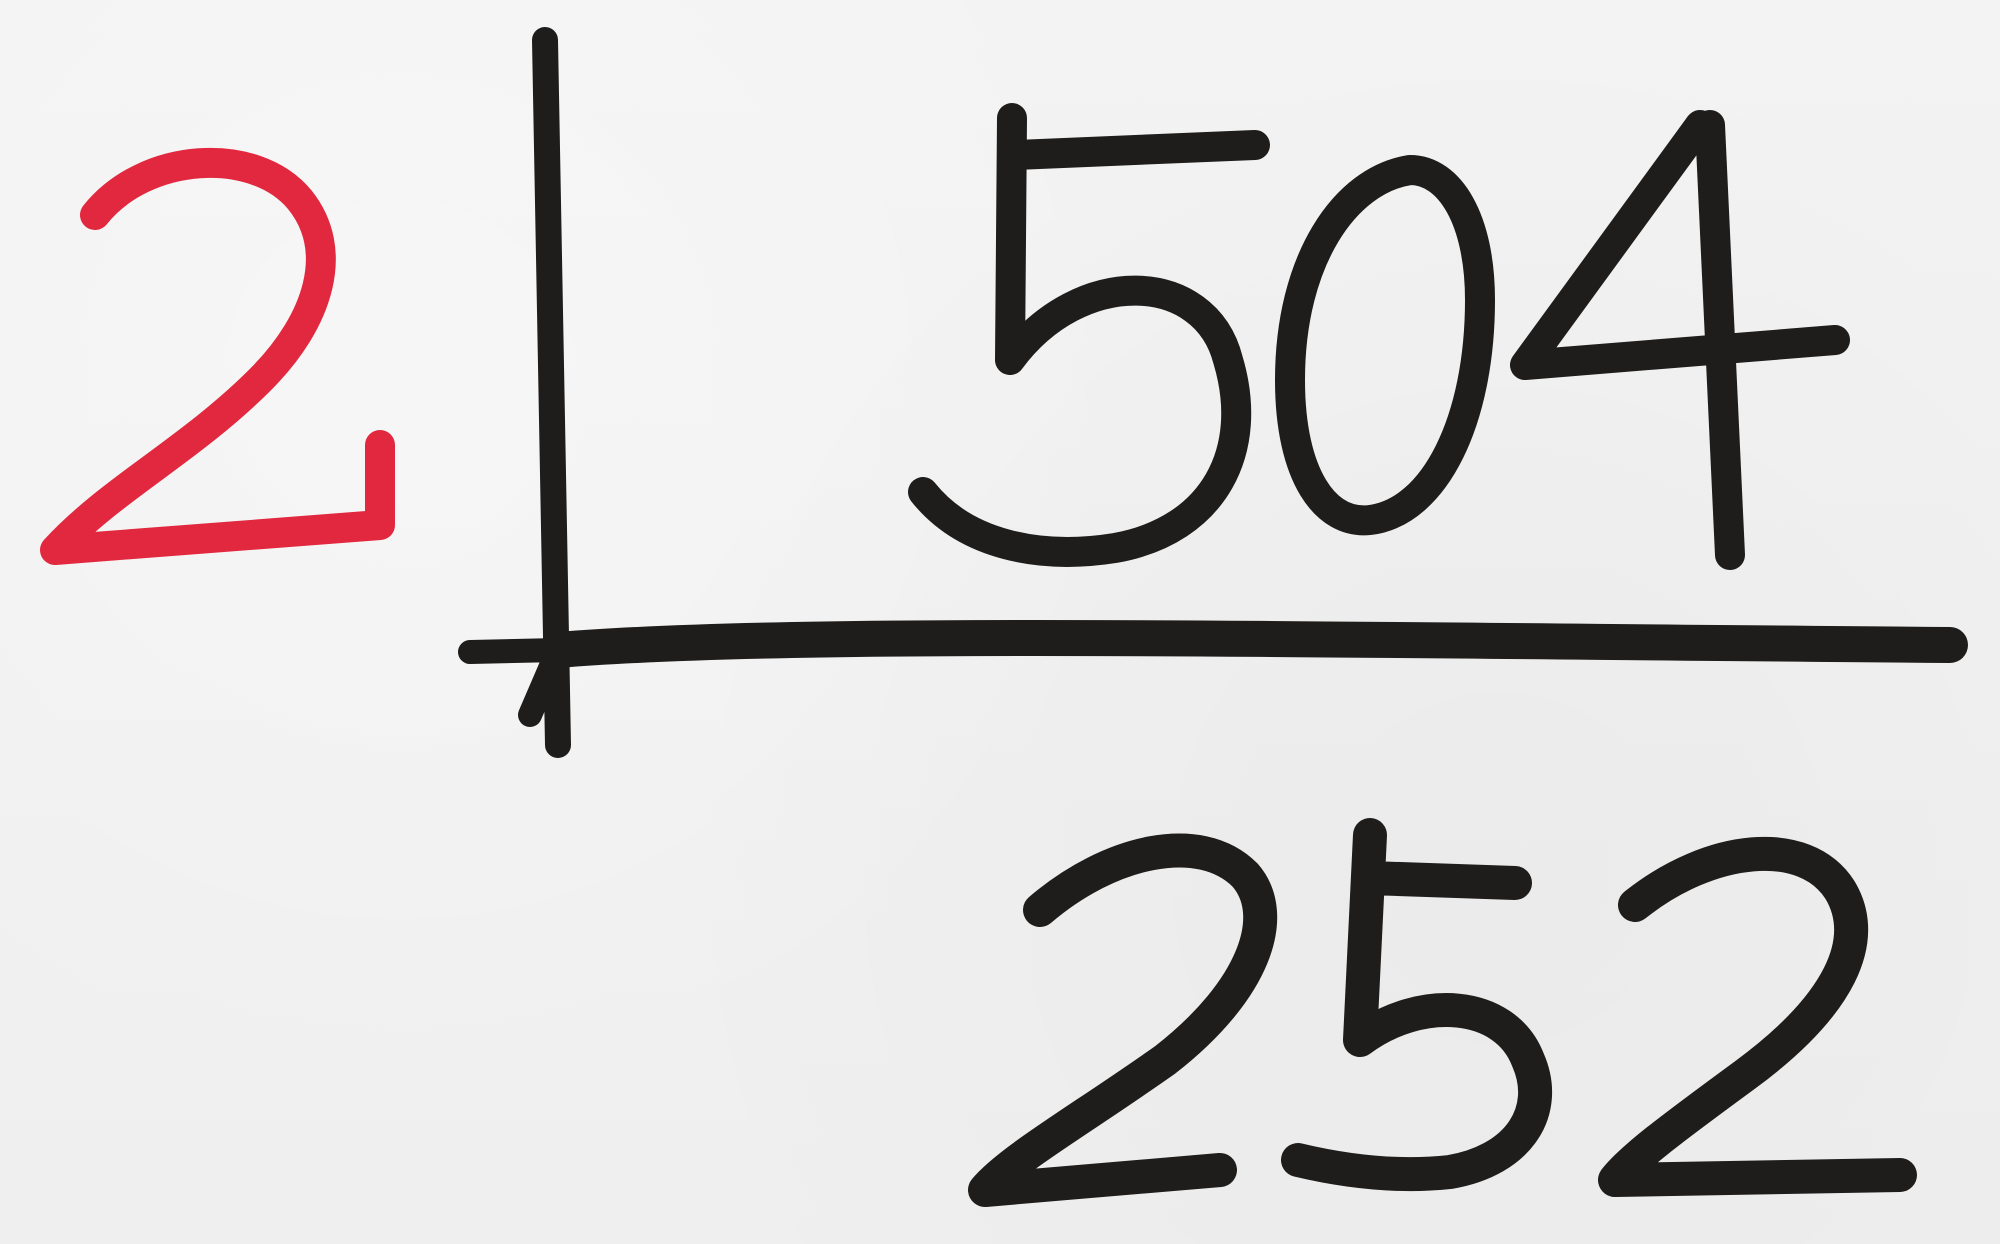 The image size is (2000, 1244). Describe the element at coordinates (1254, 644) in the screenshot. I see `division-bar` at that location.